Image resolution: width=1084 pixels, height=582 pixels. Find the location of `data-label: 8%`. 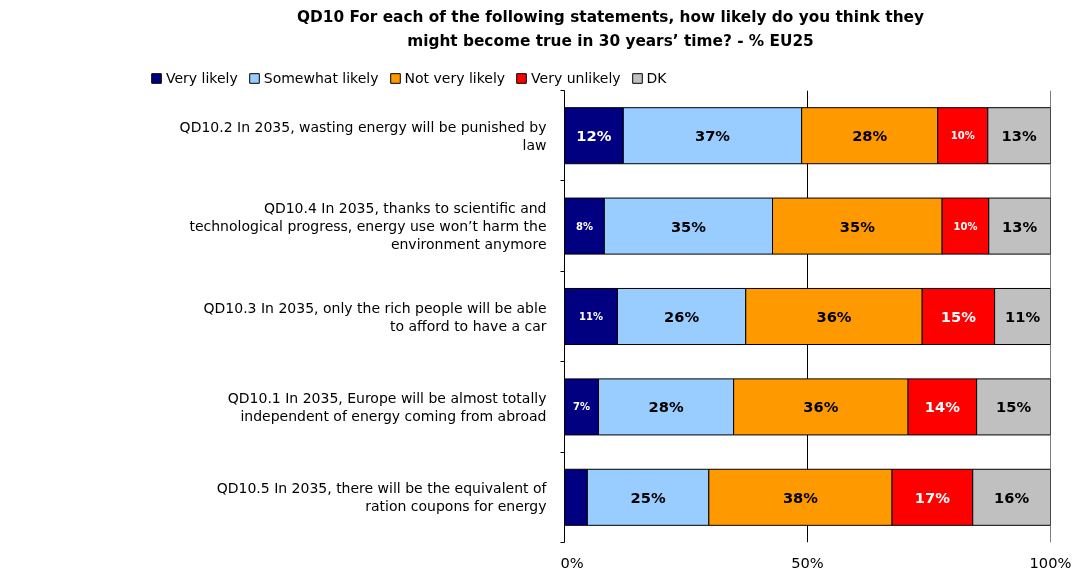

data-label: 8% is located at coordinates (584, 226).